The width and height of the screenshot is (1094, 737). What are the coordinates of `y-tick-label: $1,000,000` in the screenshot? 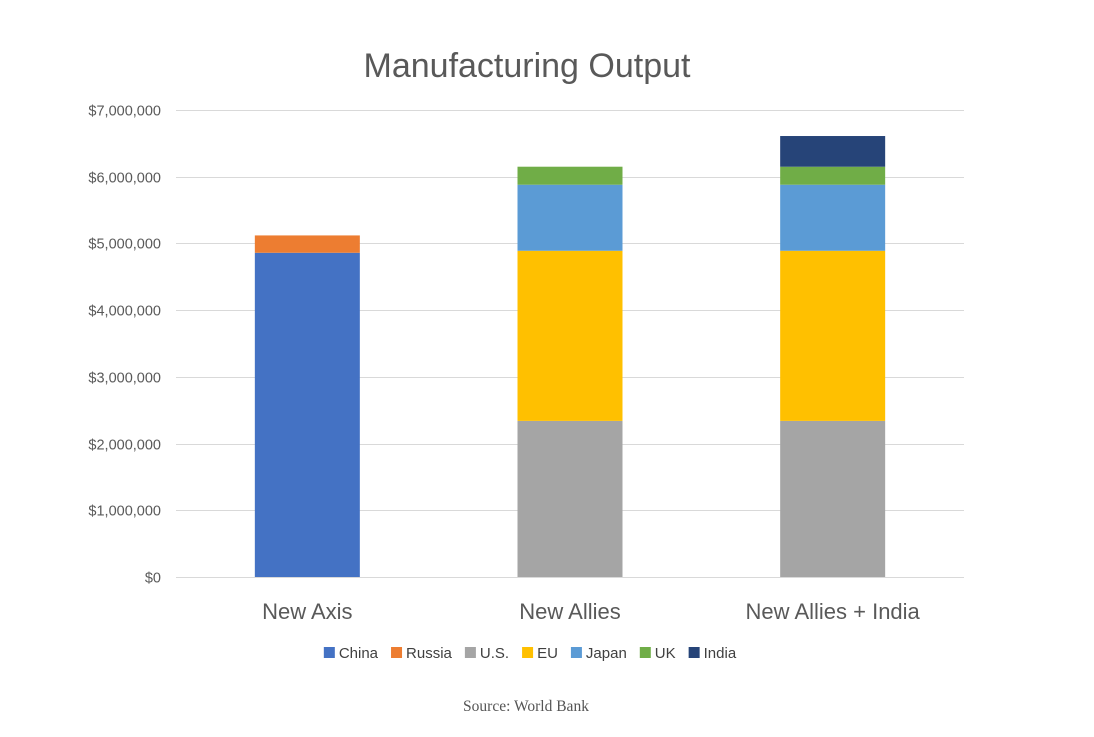 It's located at (124, 512).